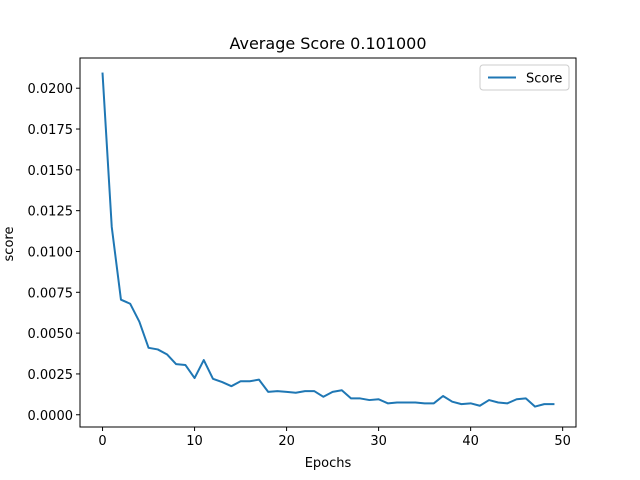 Image resolution: width=640 pixels, height=480 pixels. I want to click on x-tick-label: 10, so click(194, 441).